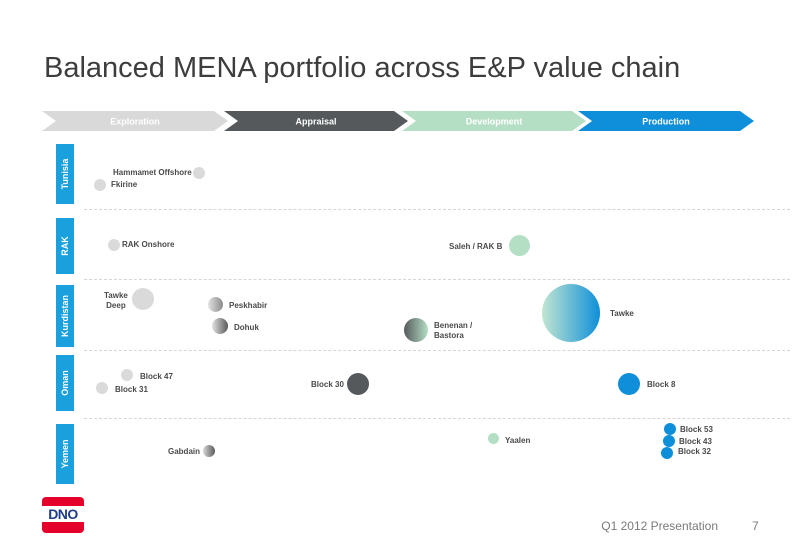 This screenshot has width=800, height=554. I want to click on stage-label-appraisal: Appraisal, so click(315, 122).